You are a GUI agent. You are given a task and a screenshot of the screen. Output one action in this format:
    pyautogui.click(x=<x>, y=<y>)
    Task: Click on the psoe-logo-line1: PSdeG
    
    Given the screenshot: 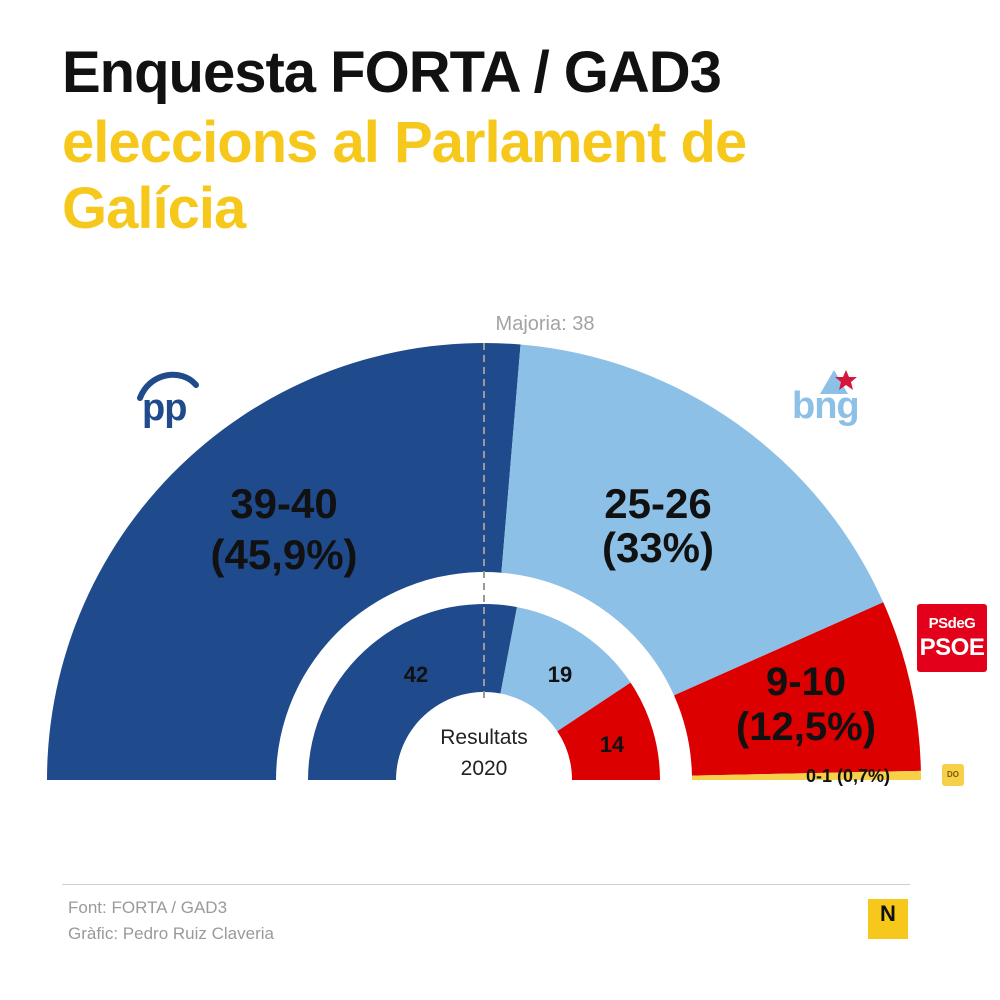 What is the action you would take?
    pyautogui.click(x=952, y=623)
    